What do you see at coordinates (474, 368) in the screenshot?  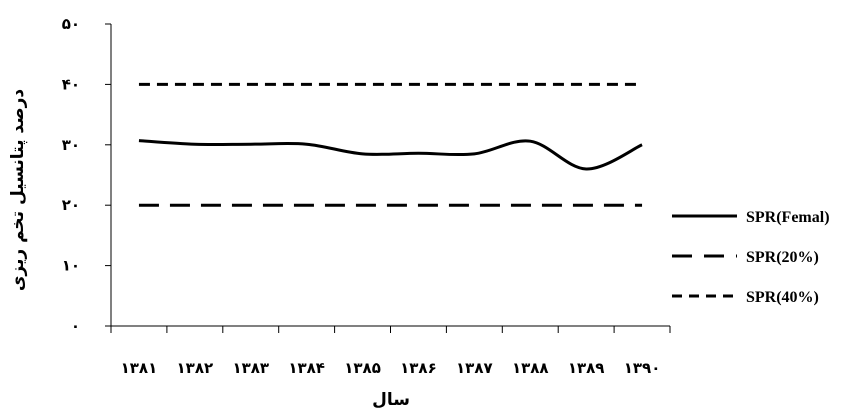 I see `x-tick-label: ۱۳۸۷` at bounding box center [474, 368].